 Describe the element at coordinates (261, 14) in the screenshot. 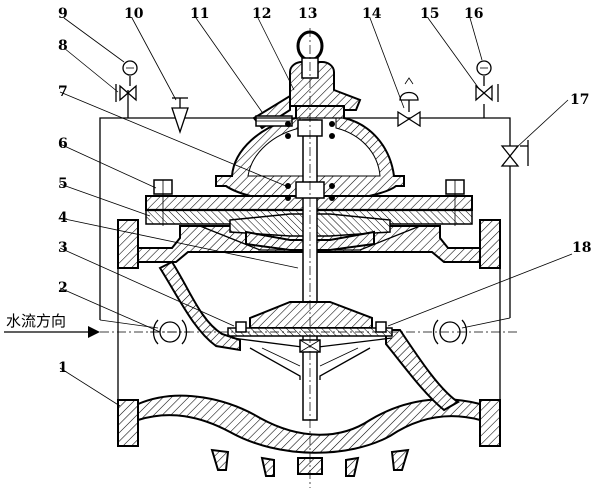

I see `callout-12: 12` at that location.